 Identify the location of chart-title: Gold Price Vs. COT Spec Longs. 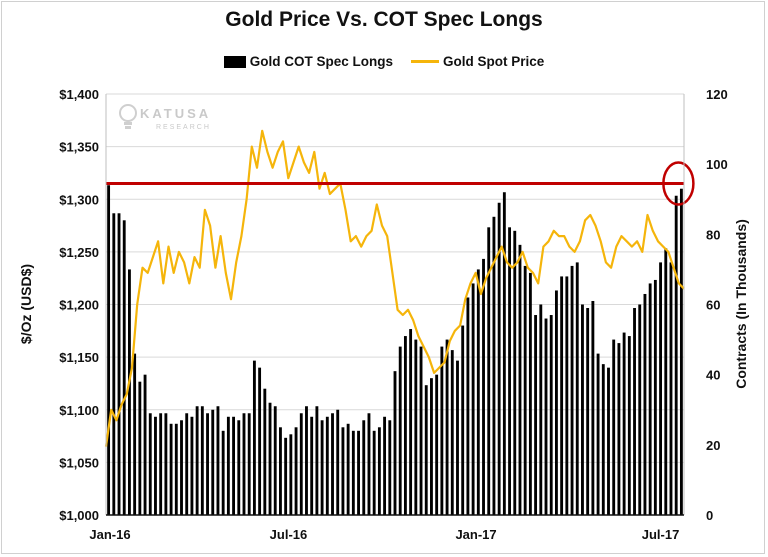
(384, 19).